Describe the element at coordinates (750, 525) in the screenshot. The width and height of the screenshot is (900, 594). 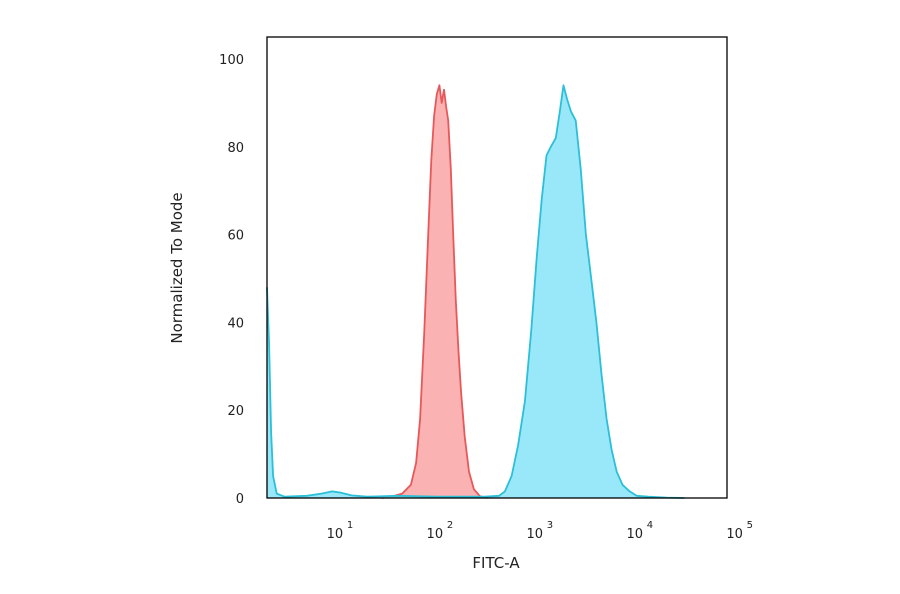
I see `x-tick-exponent: 5` at that location.